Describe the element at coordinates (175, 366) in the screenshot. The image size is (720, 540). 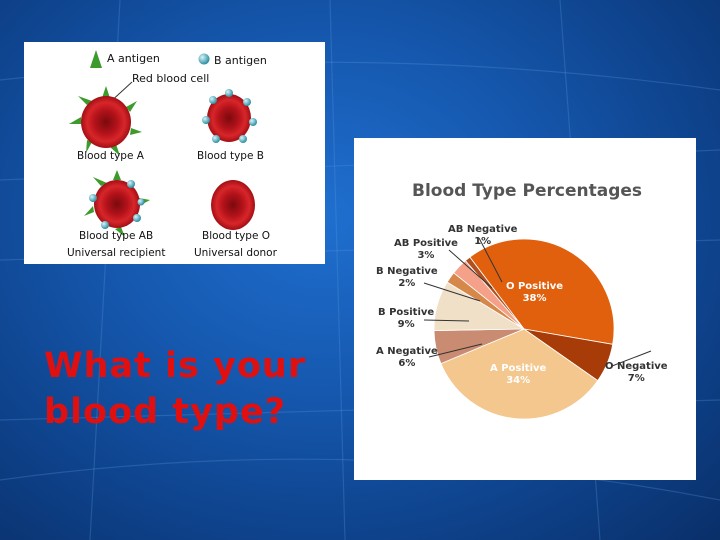
I see `question-line-1: What is your` at that location.